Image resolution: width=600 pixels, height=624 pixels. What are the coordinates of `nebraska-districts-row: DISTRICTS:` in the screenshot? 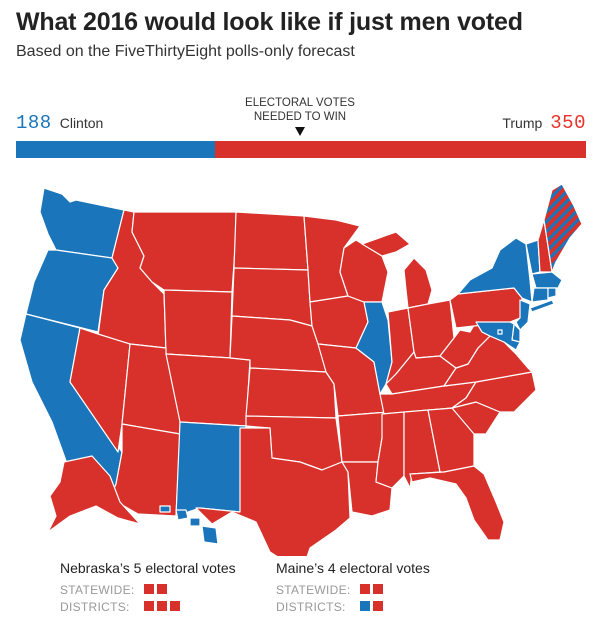 It's located at (148, 606).